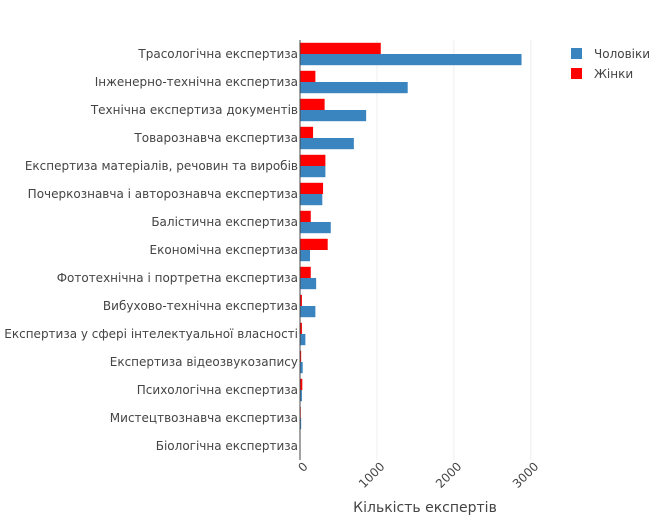 The width and height of the screenshot is (670, 520). What do you see at coordinates (425, 508) in the screenshot?
I see `x-axis-title: Кількість експертів` at bounding box center [425, 508].